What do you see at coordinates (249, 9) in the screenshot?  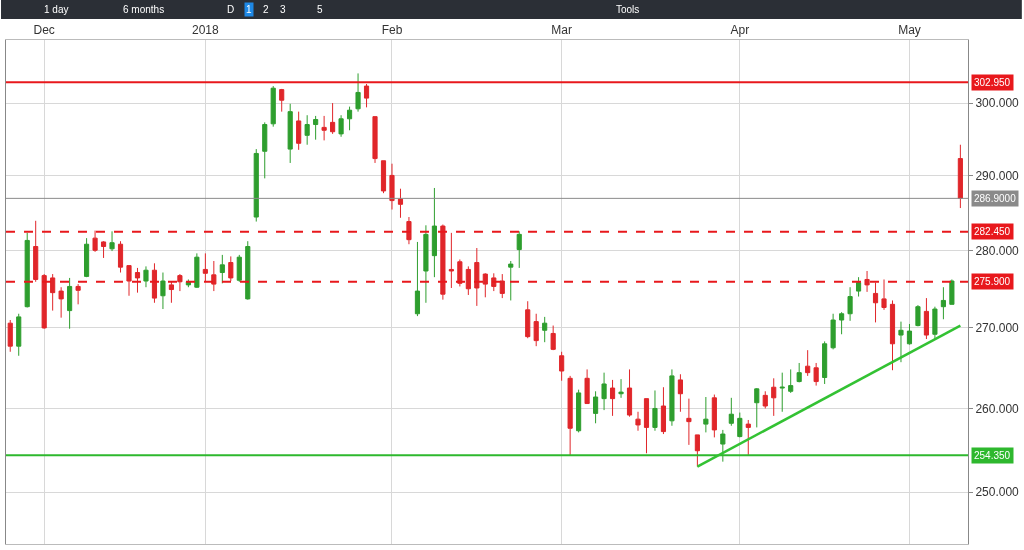 I see `text: 1` at bounding box center [249, 9].